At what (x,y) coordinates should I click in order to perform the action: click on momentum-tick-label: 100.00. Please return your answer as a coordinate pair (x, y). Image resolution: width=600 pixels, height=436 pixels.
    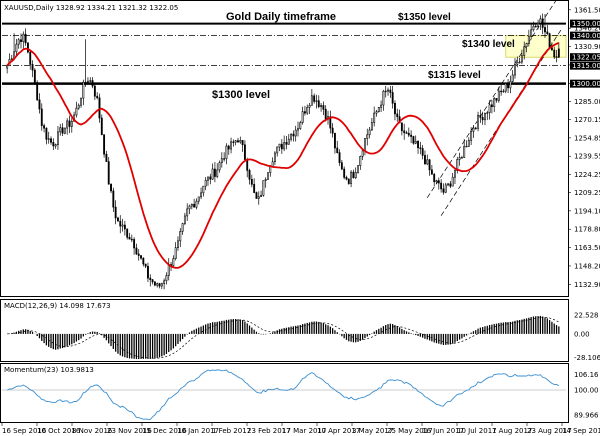
    Looking at the image, I should click on (586, 391).